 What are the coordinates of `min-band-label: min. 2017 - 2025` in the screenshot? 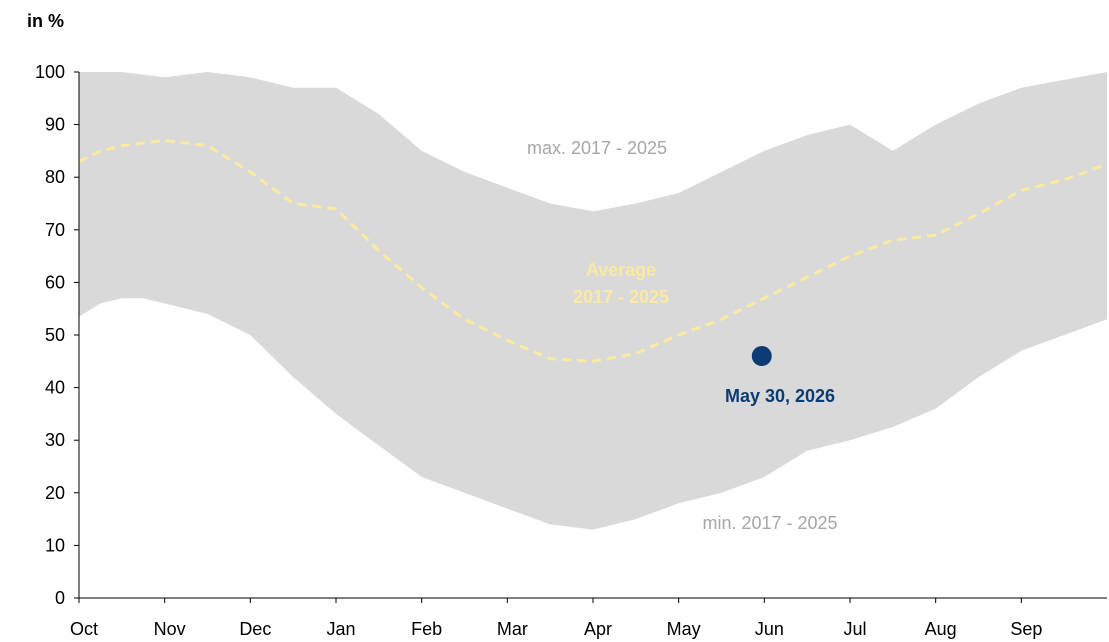 It's located at (769, 523).